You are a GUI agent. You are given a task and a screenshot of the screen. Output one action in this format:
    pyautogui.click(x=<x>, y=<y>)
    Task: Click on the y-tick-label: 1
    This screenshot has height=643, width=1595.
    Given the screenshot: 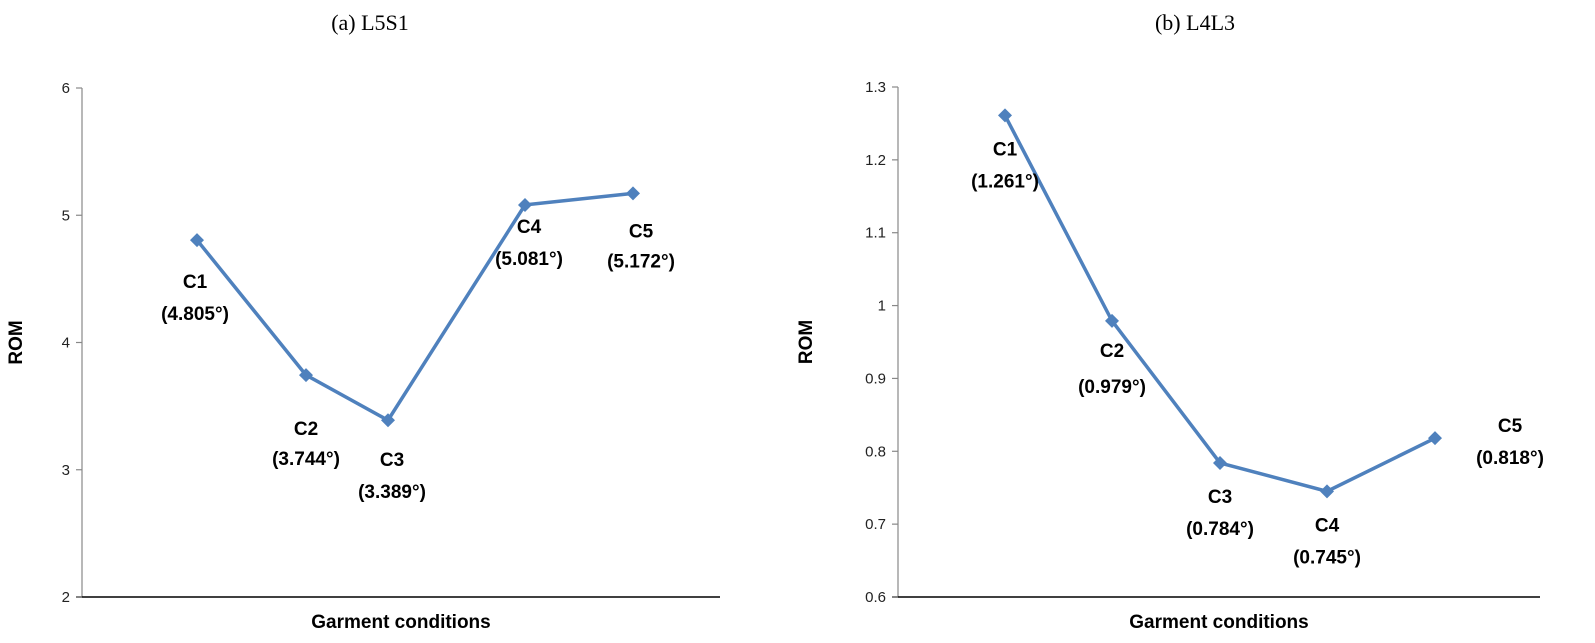 What is the action you would take?
    pyautogui.click(x=882, y=306)
    